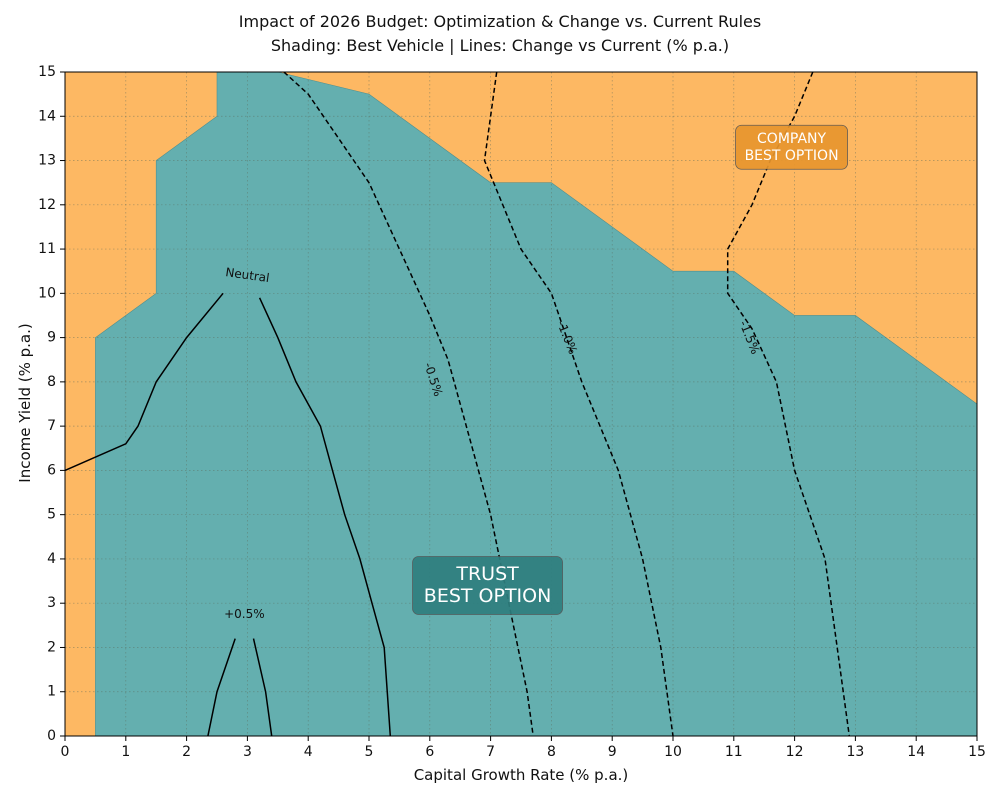 The height and width of the screenshot is (800, 1000). What do you see at coordinates (795, 752) in the screenshot?
I see `x-tick-label: 12` at bounding box center [795, 752].